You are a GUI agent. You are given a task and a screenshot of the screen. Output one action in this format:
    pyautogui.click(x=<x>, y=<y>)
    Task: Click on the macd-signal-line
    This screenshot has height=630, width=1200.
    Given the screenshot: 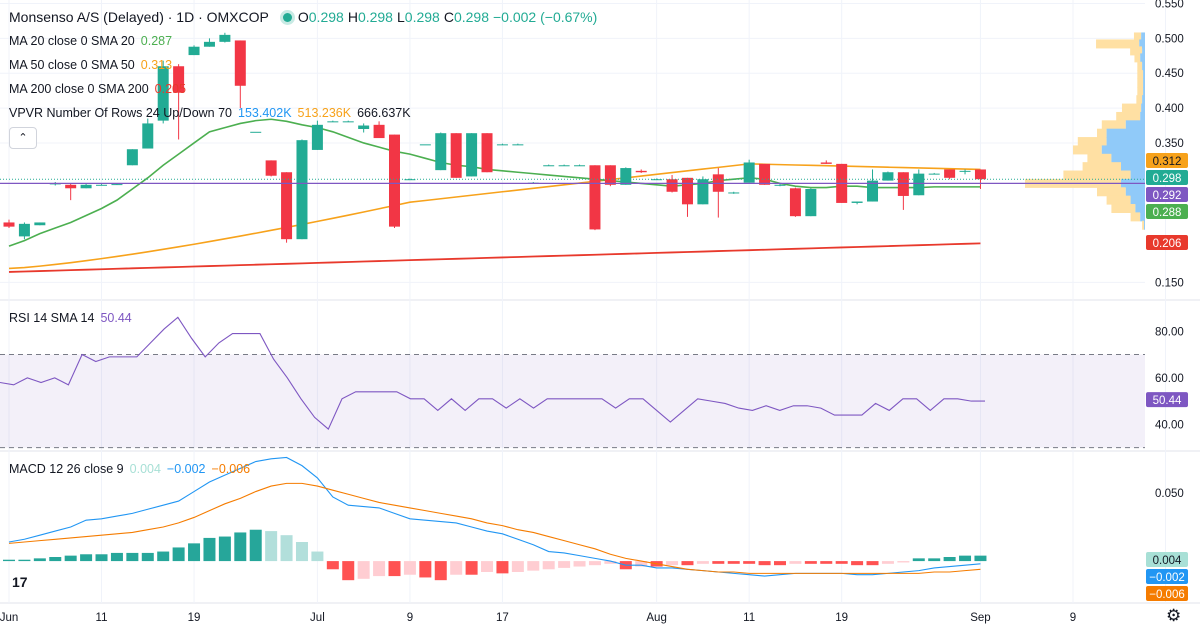 What is the action you would take?
    pyautogui.click(x=494, y=528)
    